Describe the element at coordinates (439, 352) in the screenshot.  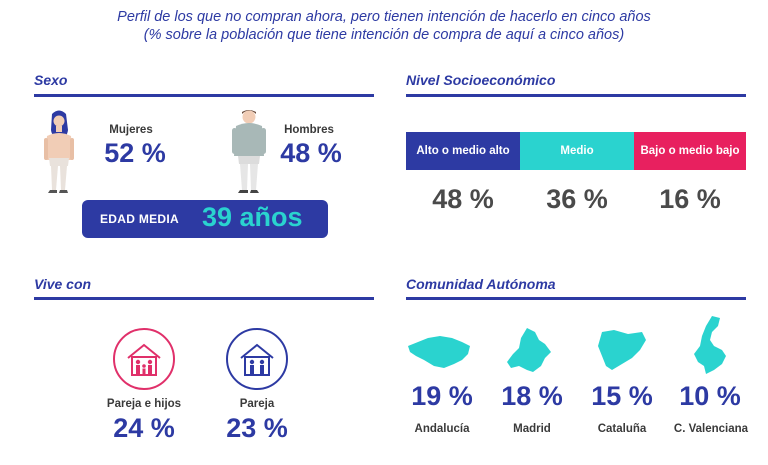
I see `andalucia-map-icon` at that location.